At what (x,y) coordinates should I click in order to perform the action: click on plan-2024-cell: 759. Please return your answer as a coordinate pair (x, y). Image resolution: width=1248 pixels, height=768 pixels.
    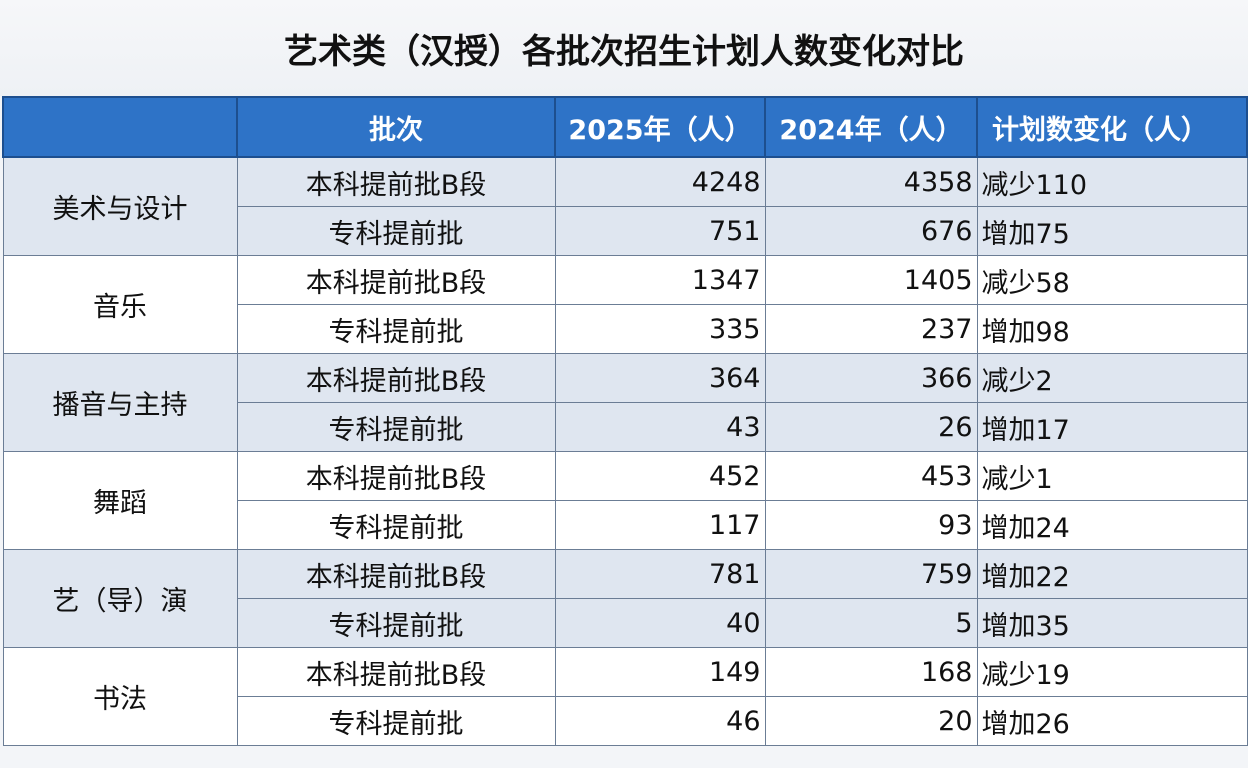
    Looking at the image, I should click on (871, 574).